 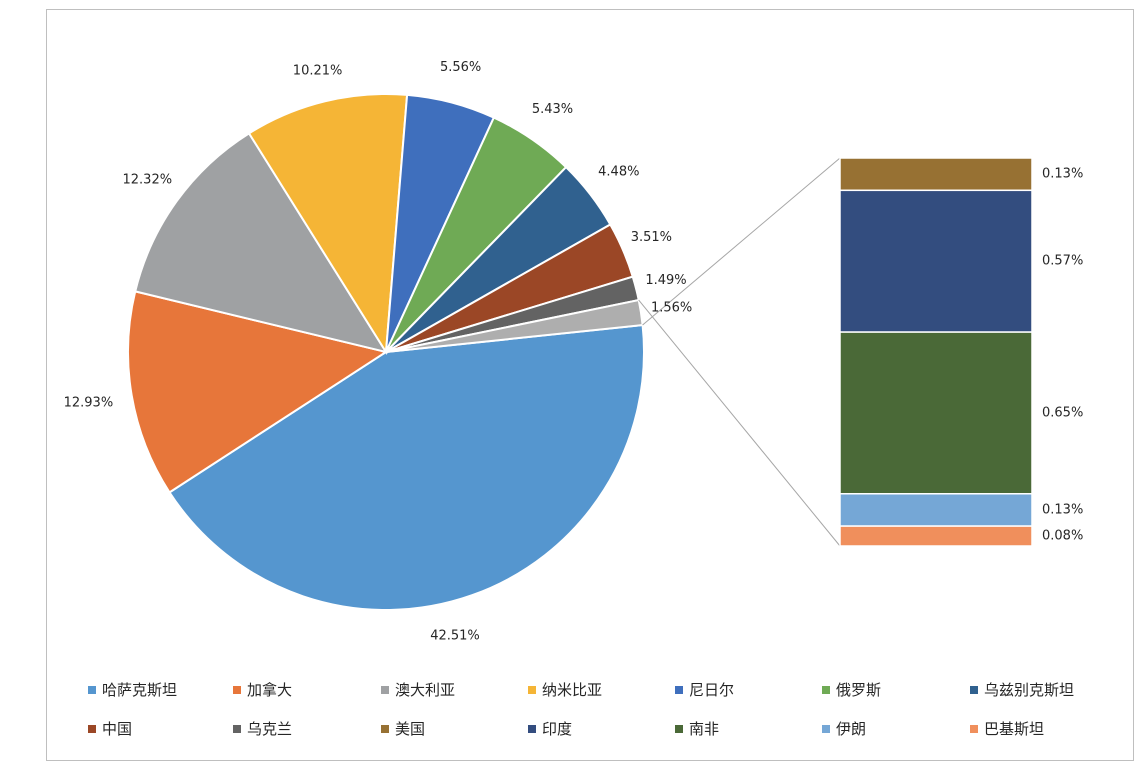 What do you see at coordinates (618, 172) in the screenshot?
I see `pie-label-7: 4.48%` at bounding box center [618, 172].